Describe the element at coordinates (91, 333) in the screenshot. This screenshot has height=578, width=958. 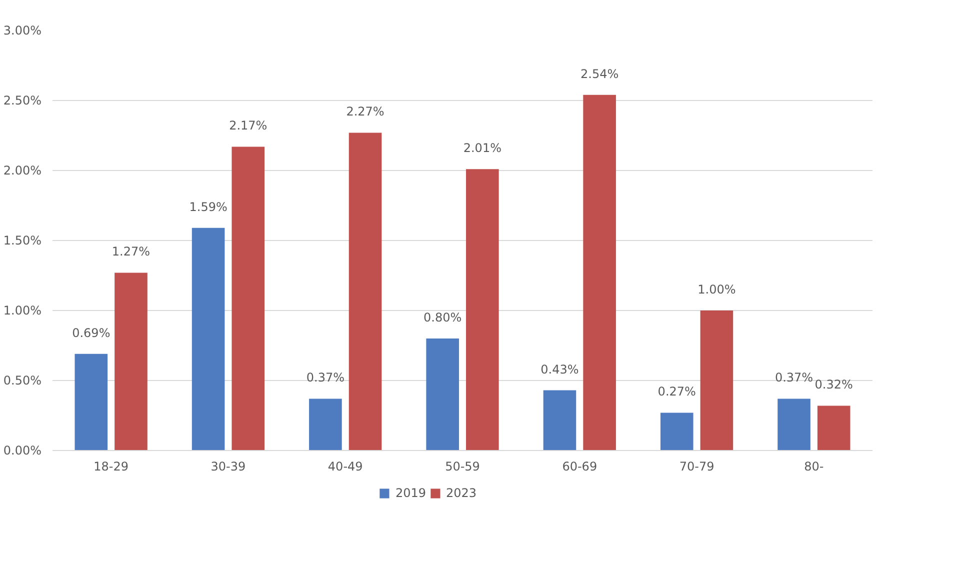
I see `data-label: 0.69%` at that location.